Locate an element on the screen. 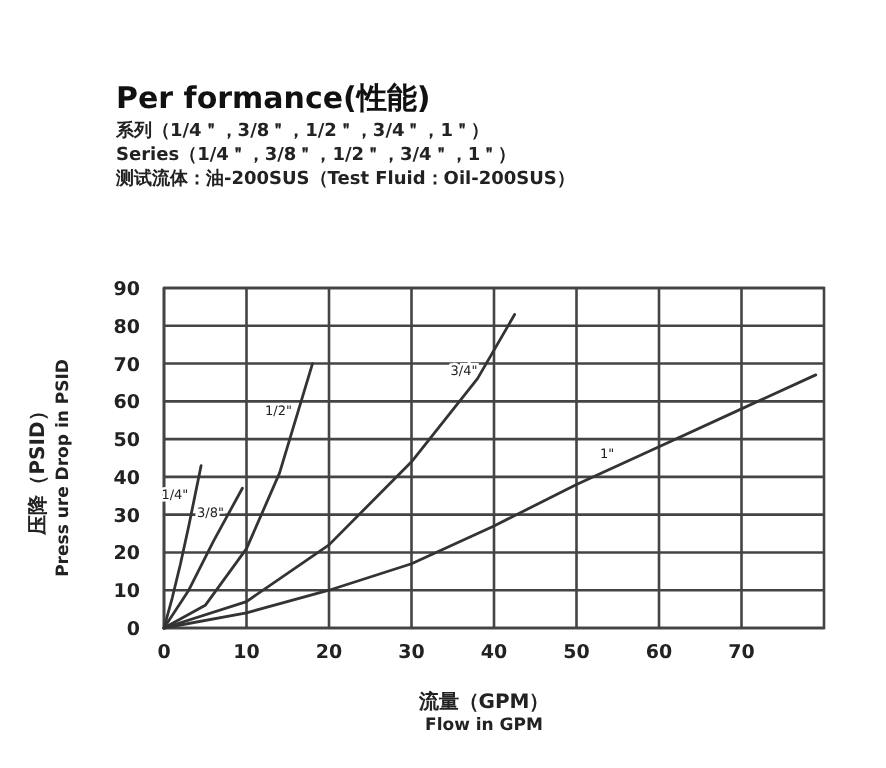  x-tick-label: 60 is located at coordinates (659, 653).